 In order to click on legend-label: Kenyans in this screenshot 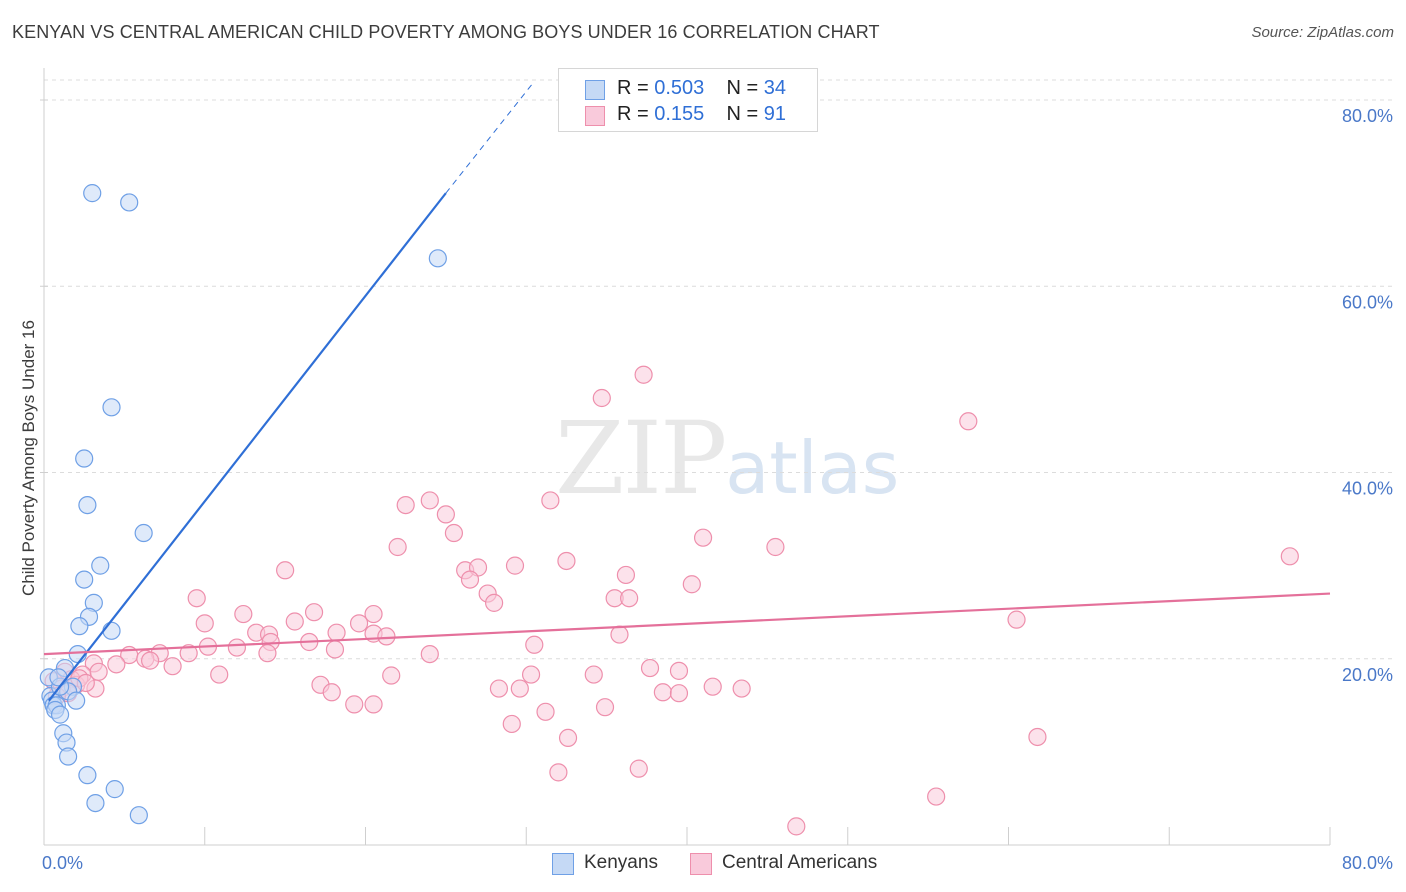, I will do `click(621, 862)`.